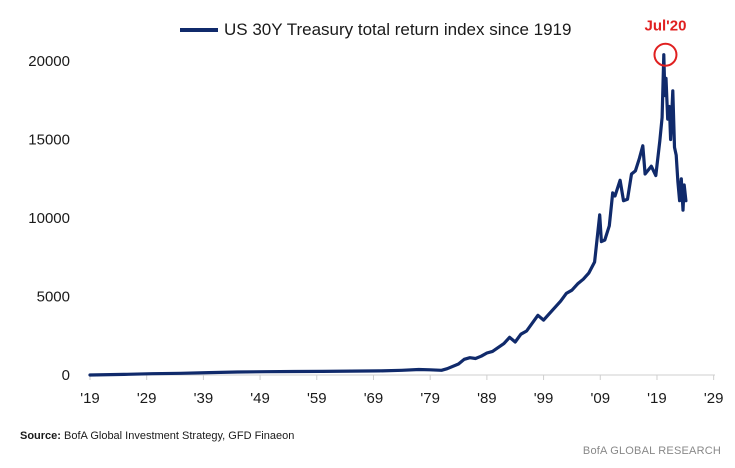 The width and height of the screenshot is (735, 468). I want to click on annotation-label: Jul'20, so click(666, 26).